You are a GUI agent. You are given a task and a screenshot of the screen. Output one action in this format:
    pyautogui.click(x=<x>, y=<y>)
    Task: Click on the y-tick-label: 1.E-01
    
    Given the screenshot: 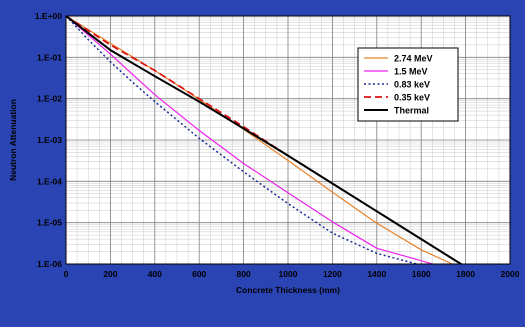 What is the action you would take?
    pyautogui.click(x=49, y=57)
    